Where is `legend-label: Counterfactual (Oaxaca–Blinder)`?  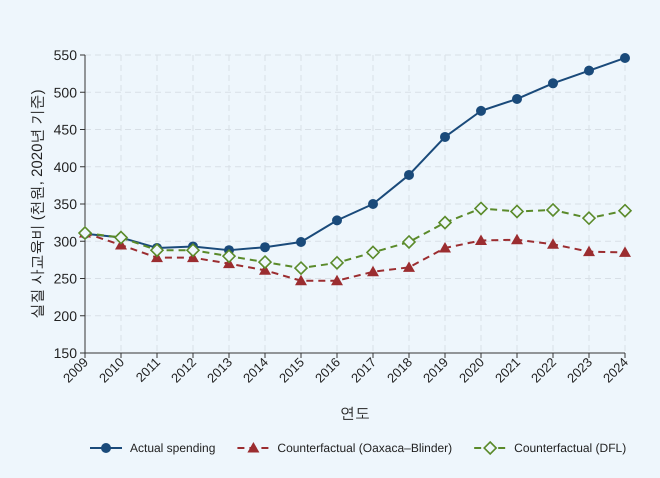 legend-label: Counterfactual (Oaxaca–Blinder) is located at coordinates (364, 448).